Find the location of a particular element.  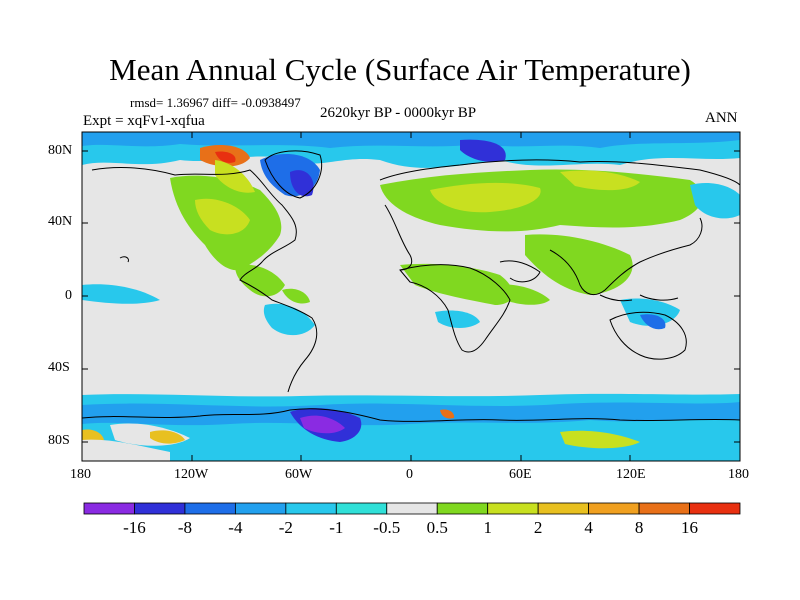

north-america-core-warm is located at coordinates (222, 216).